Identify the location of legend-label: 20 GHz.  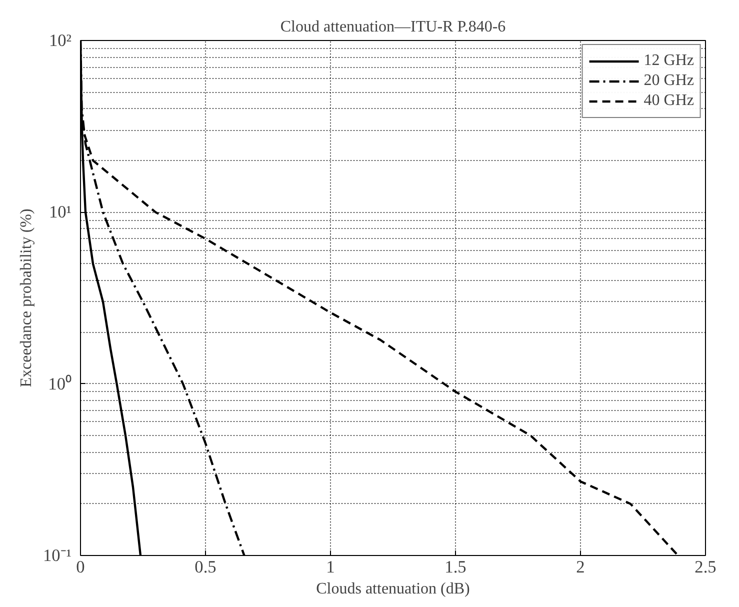
(669, 81).